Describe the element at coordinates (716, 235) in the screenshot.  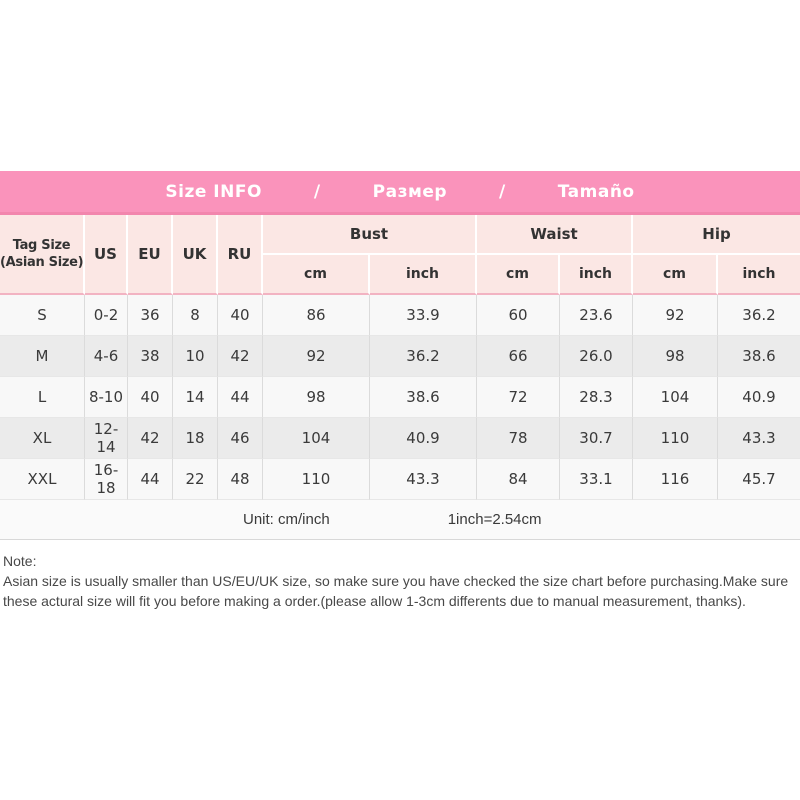
I see `header-hip: Hip` at that location.